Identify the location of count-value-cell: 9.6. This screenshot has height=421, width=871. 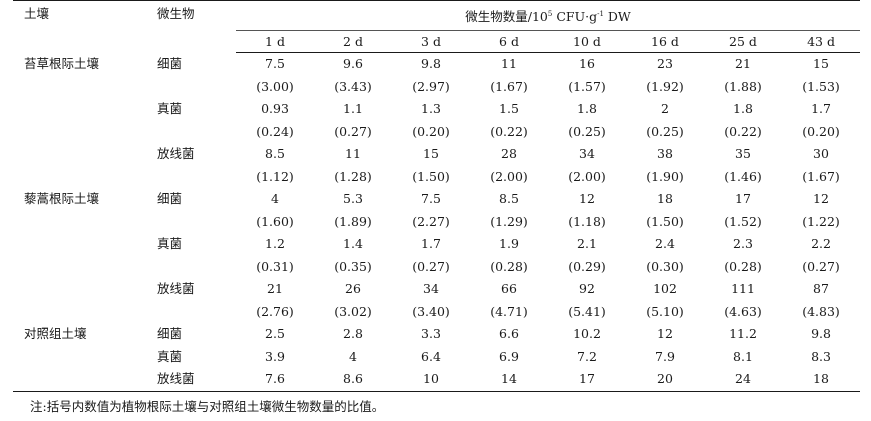
(353, 63).